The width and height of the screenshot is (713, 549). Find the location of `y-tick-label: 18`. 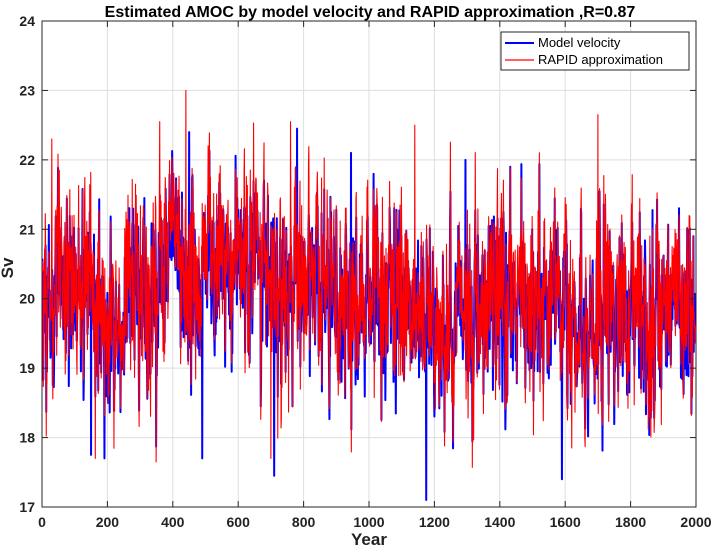

y-tick-label: 18 is located at coordinates (27, 438).